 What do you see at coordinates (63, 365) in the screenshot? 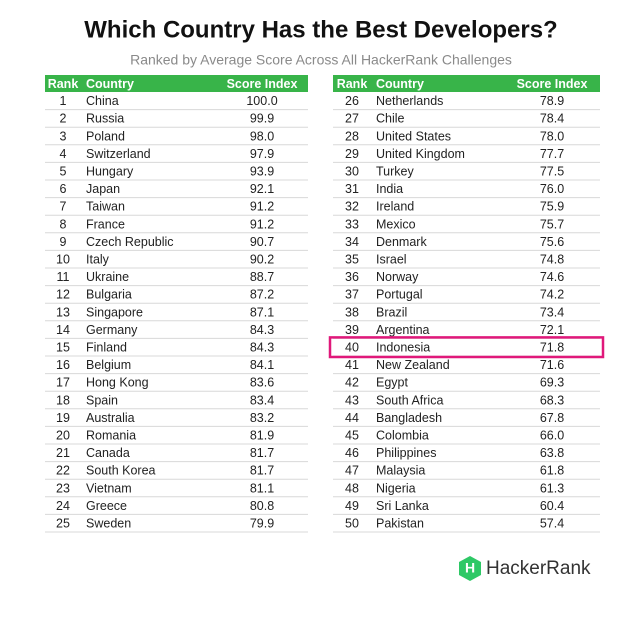
I see `table-cell: 16` at bounding box center [63, 365].